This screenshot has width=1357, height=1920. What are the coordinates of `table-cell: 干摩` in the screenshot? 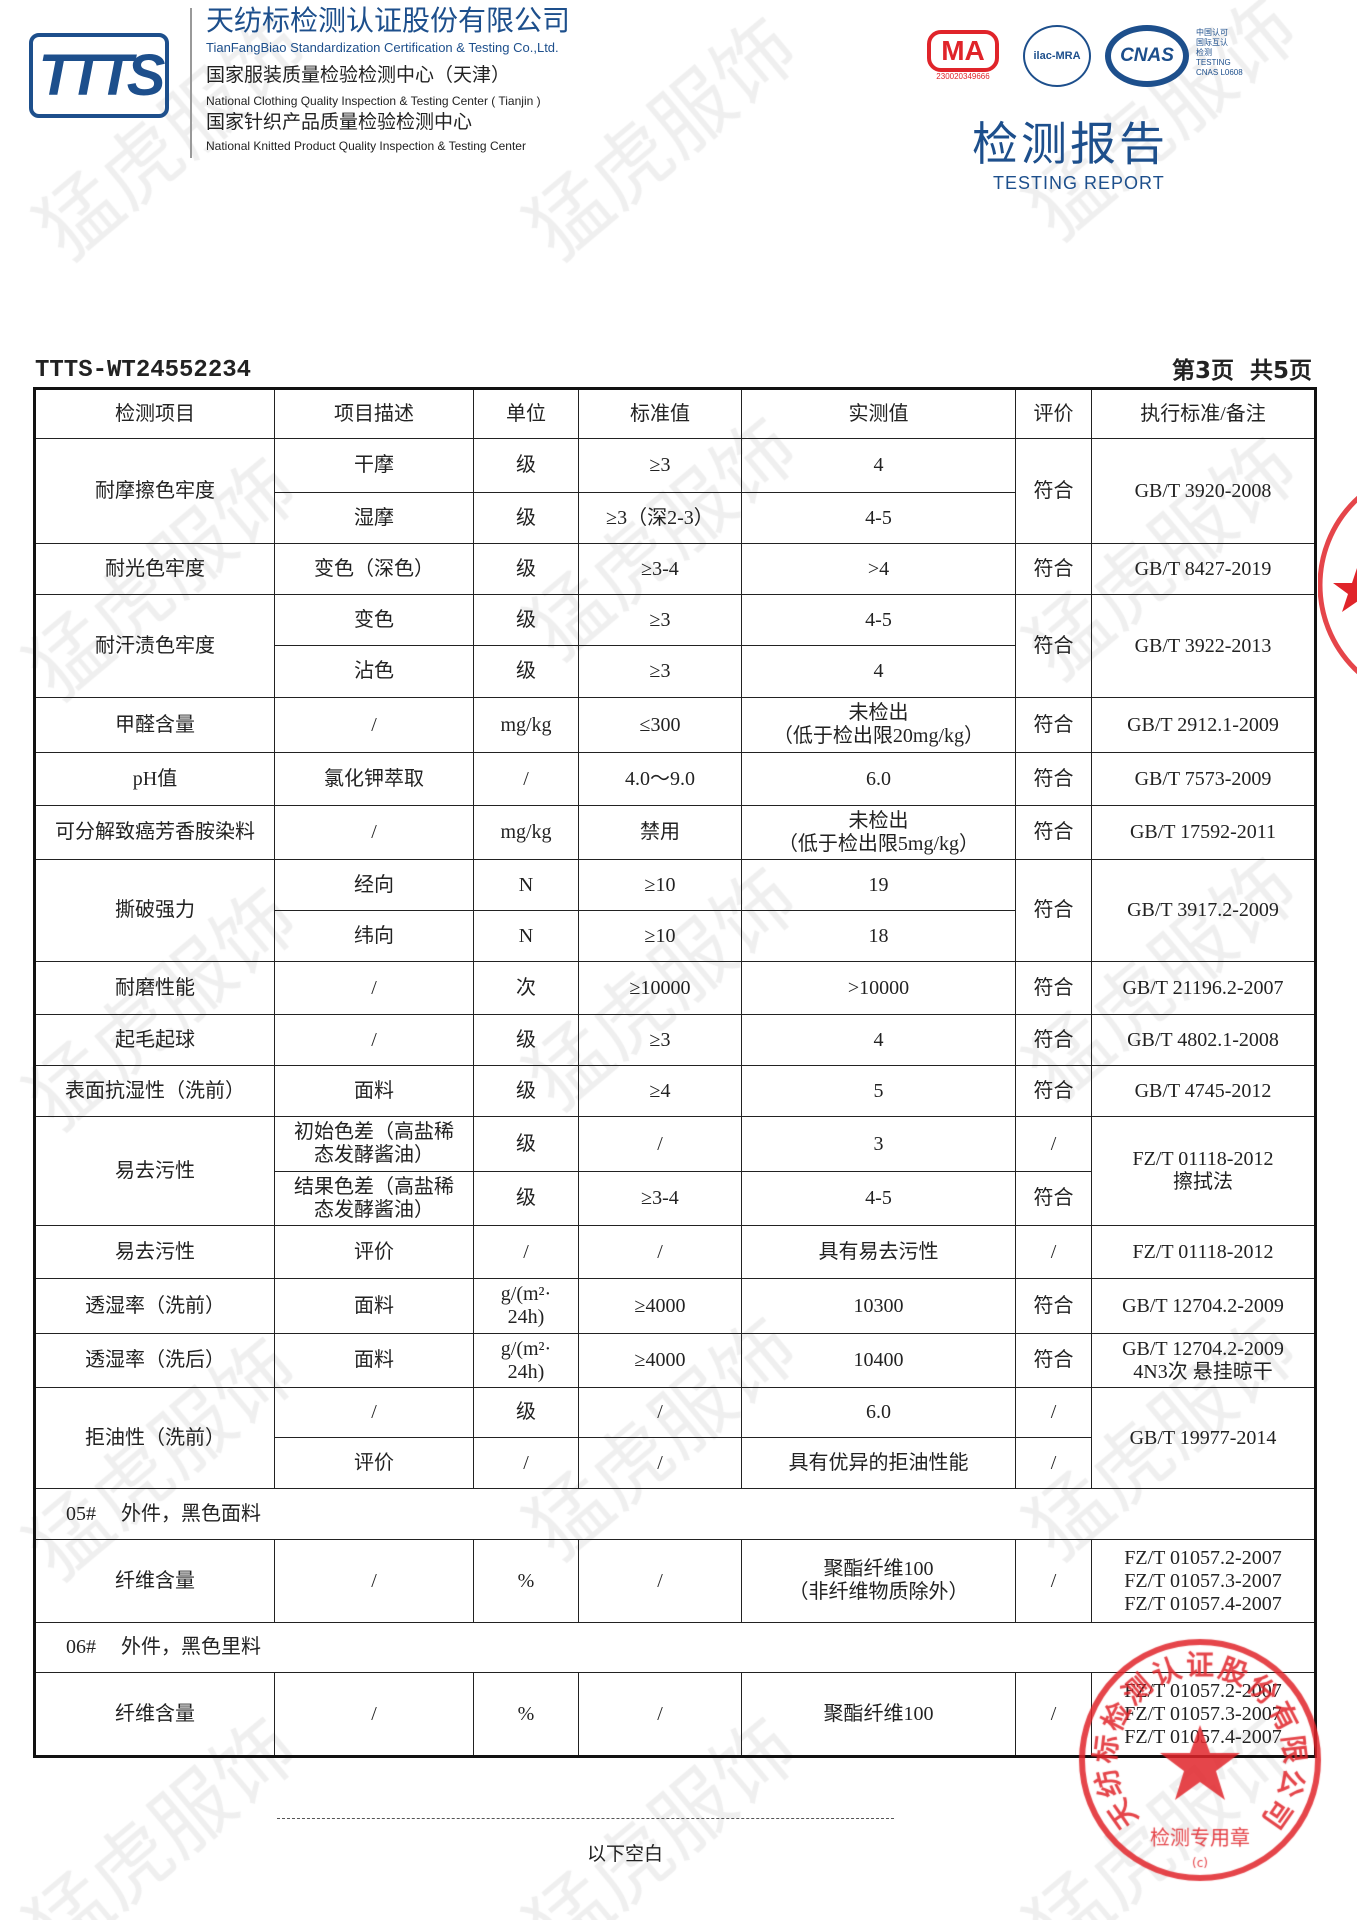 It's located at (374, 465).